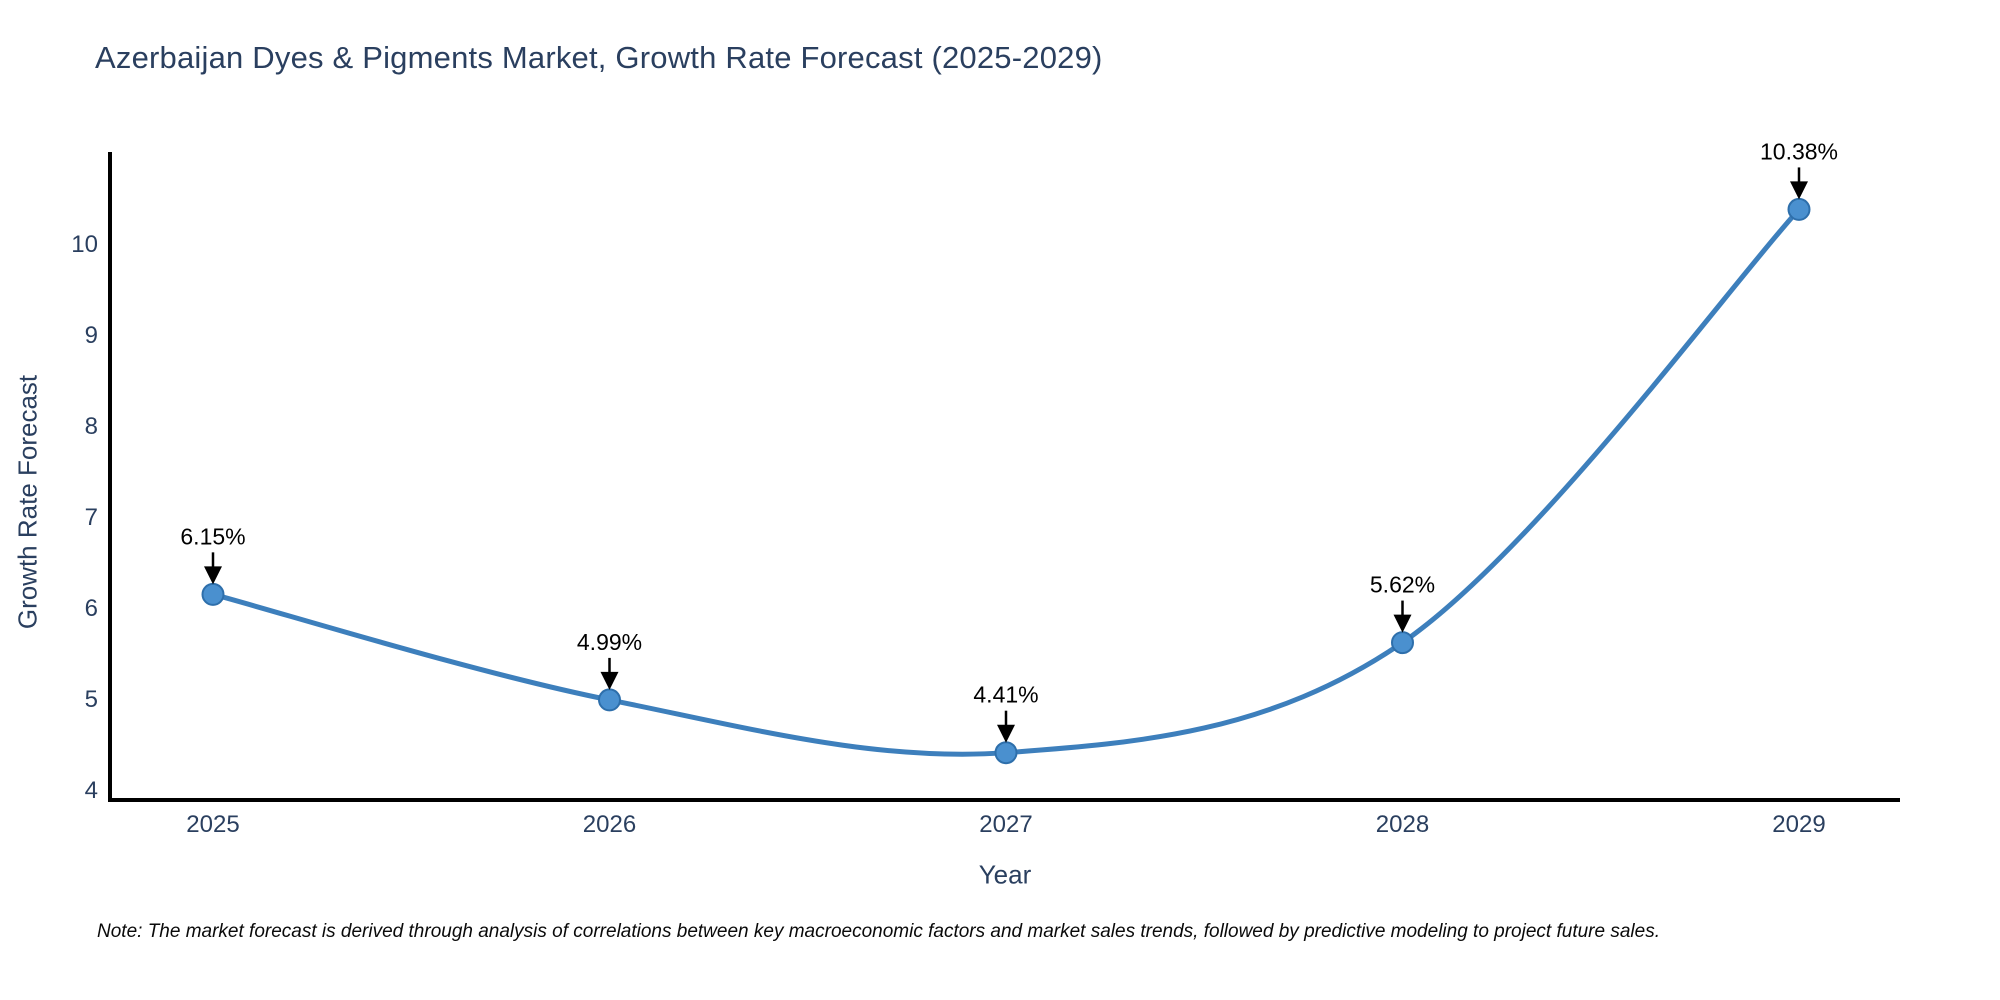 This screenshot has width=2000, height=1000. What do you see at coordinates (212, 824) in the screenshot?
I see `x-tick-label: 2025` at bounding box center [212, 824].